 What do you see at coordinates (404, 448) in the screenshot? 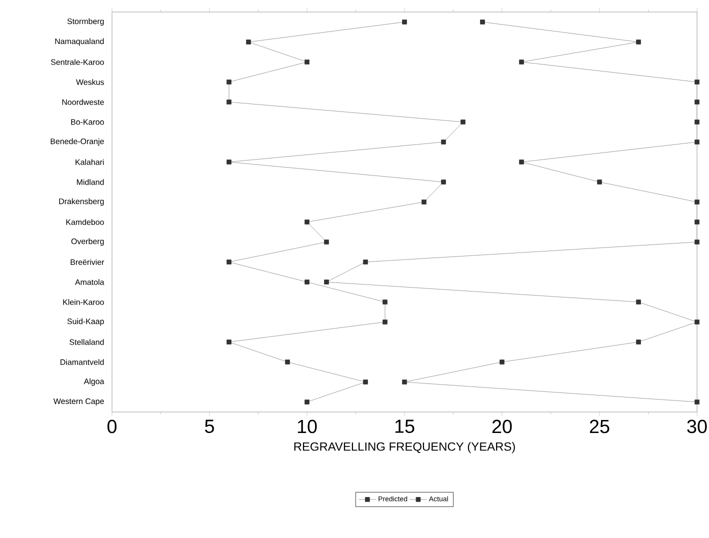
I see `x-axis-title: REGRAVELLING FREQUENCY (YEARS)` at bounding box center [404, 448].